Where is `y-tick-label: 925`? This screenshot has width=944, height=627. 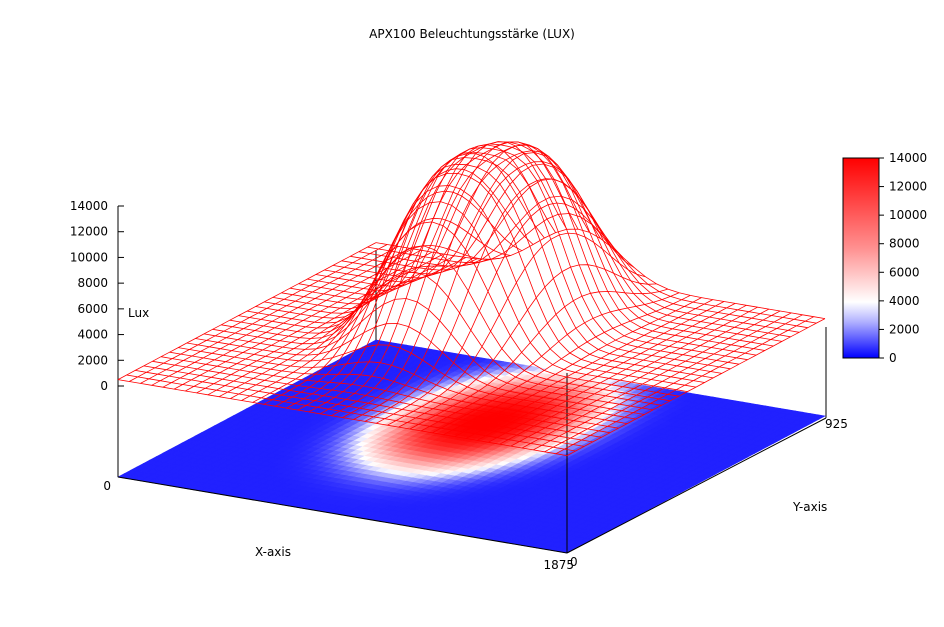
y-tick-label: 925 is located at coordinates (836, 424).